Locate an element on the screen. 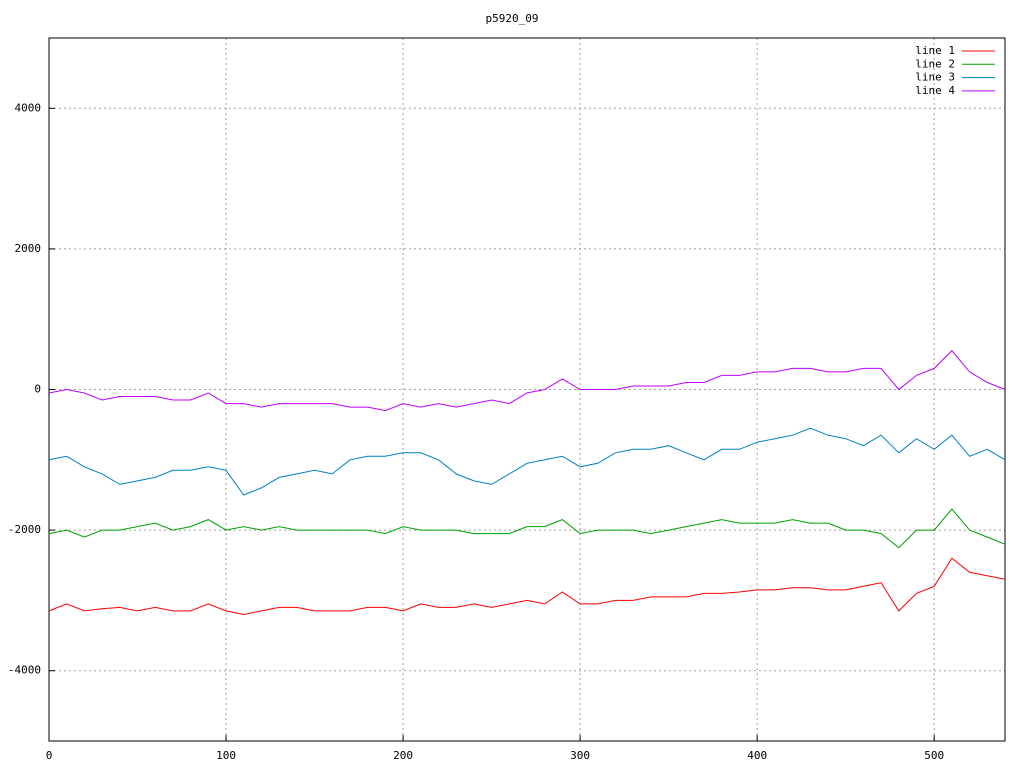 The image size is (1024, 768). y-tick-label: 4000 is located at coordinates (28, 107).